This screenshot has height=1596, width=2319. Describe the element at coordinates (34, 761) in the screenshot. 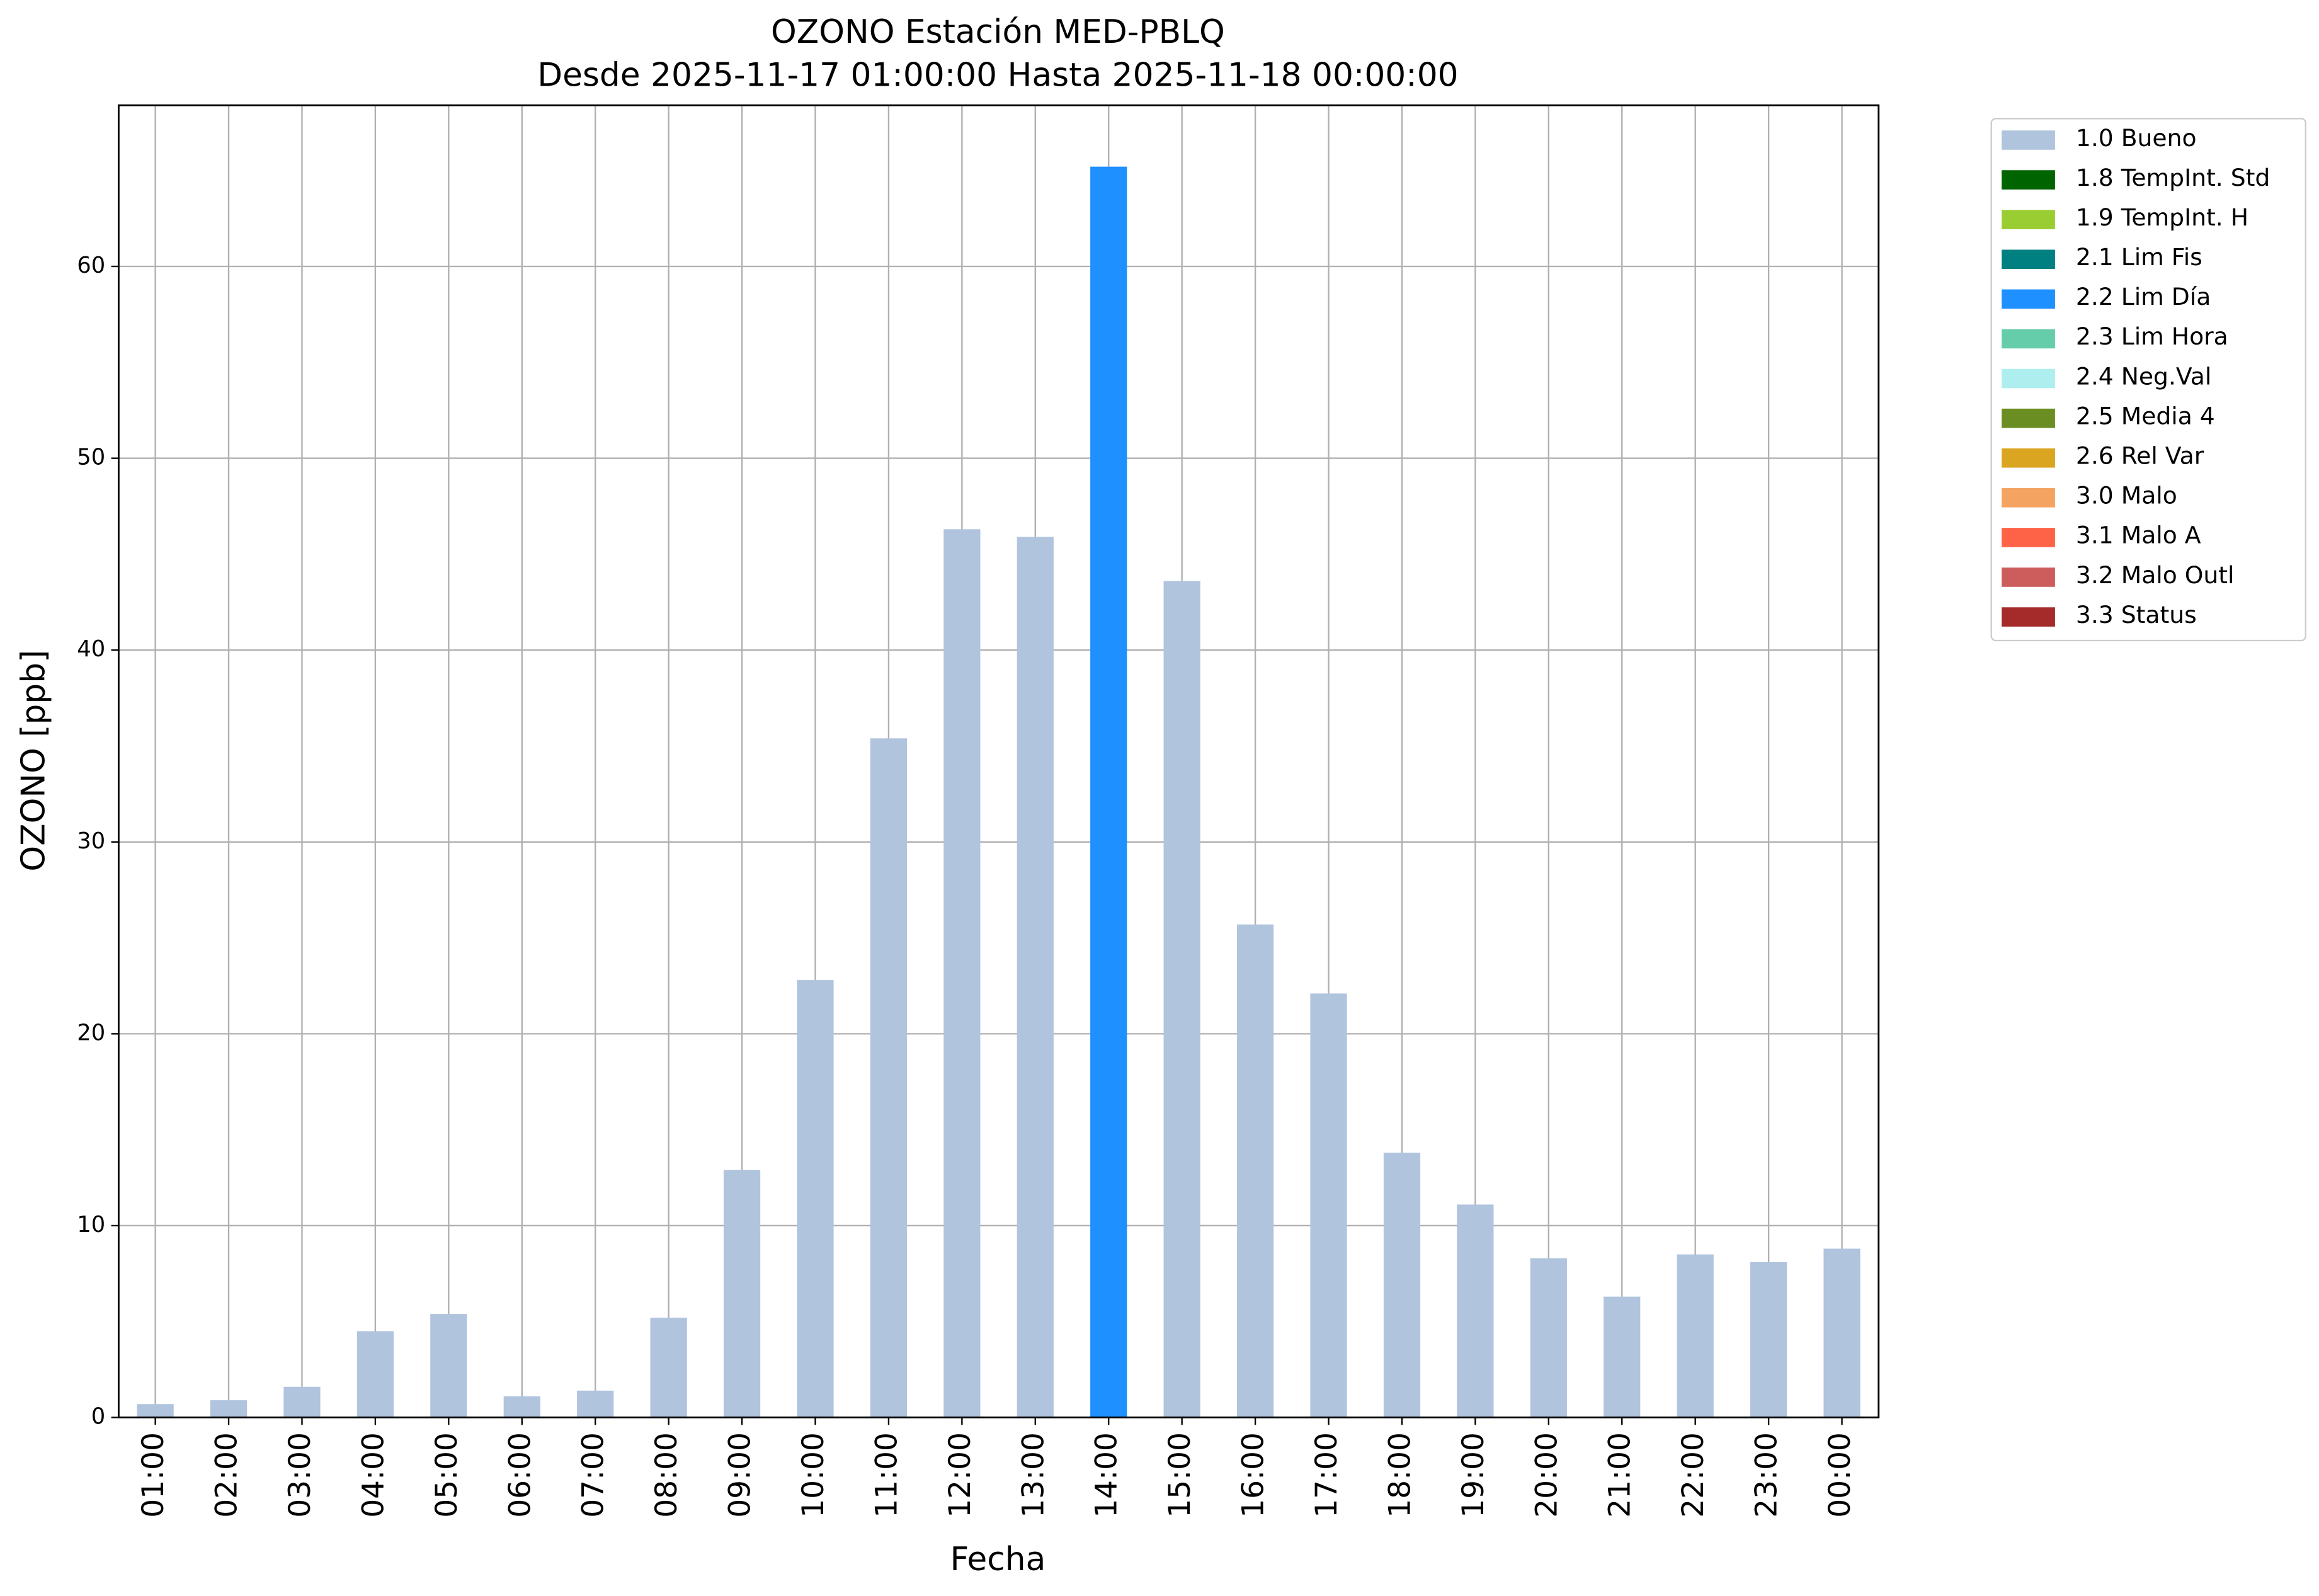

I see `y-axis-label: OZONO [ppb]` at that location.